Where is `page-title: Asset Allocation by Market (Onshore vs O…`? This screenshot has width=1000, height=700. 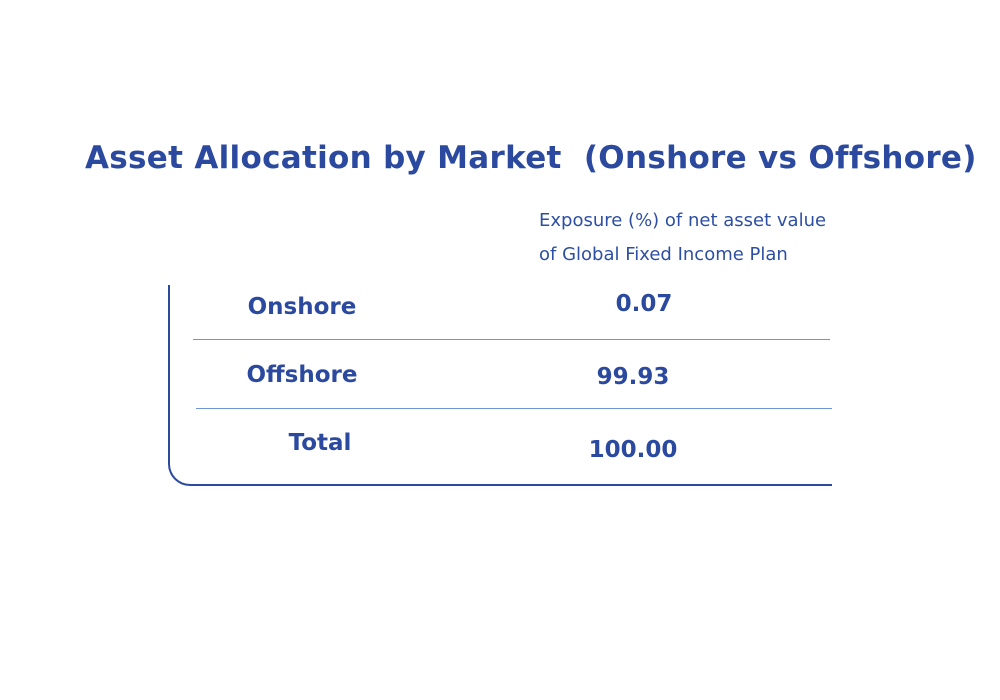 page-title: Asset Allocation by Market (Onshore vs O… is located at coordinates (531, 158).